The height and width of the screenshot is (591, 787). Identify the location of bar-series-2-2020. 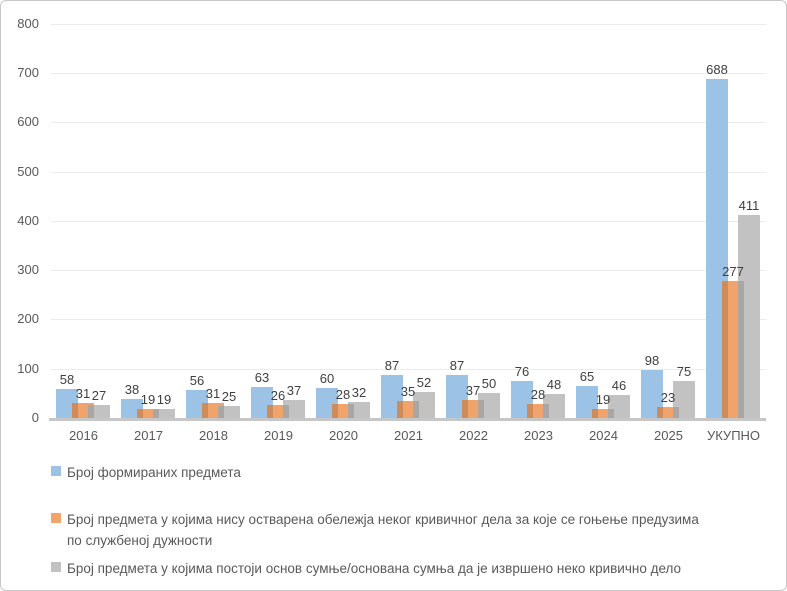
(359, 410).